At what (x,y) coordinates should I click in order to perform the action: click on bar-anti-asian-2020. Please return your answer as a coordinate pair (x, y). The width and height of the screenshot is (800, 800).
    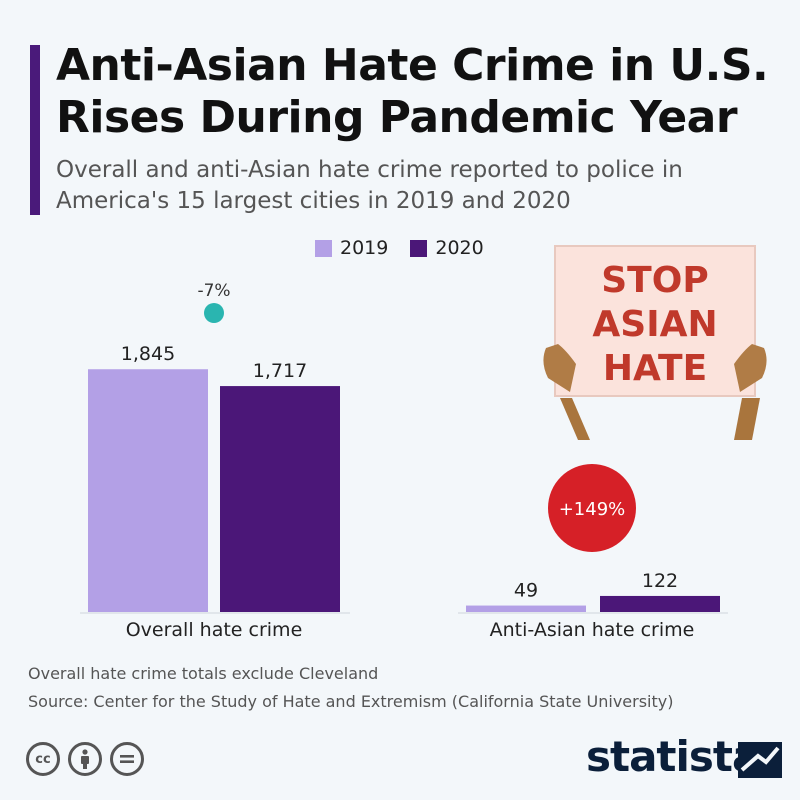
    Looking at the image, I should click on (660, 603).